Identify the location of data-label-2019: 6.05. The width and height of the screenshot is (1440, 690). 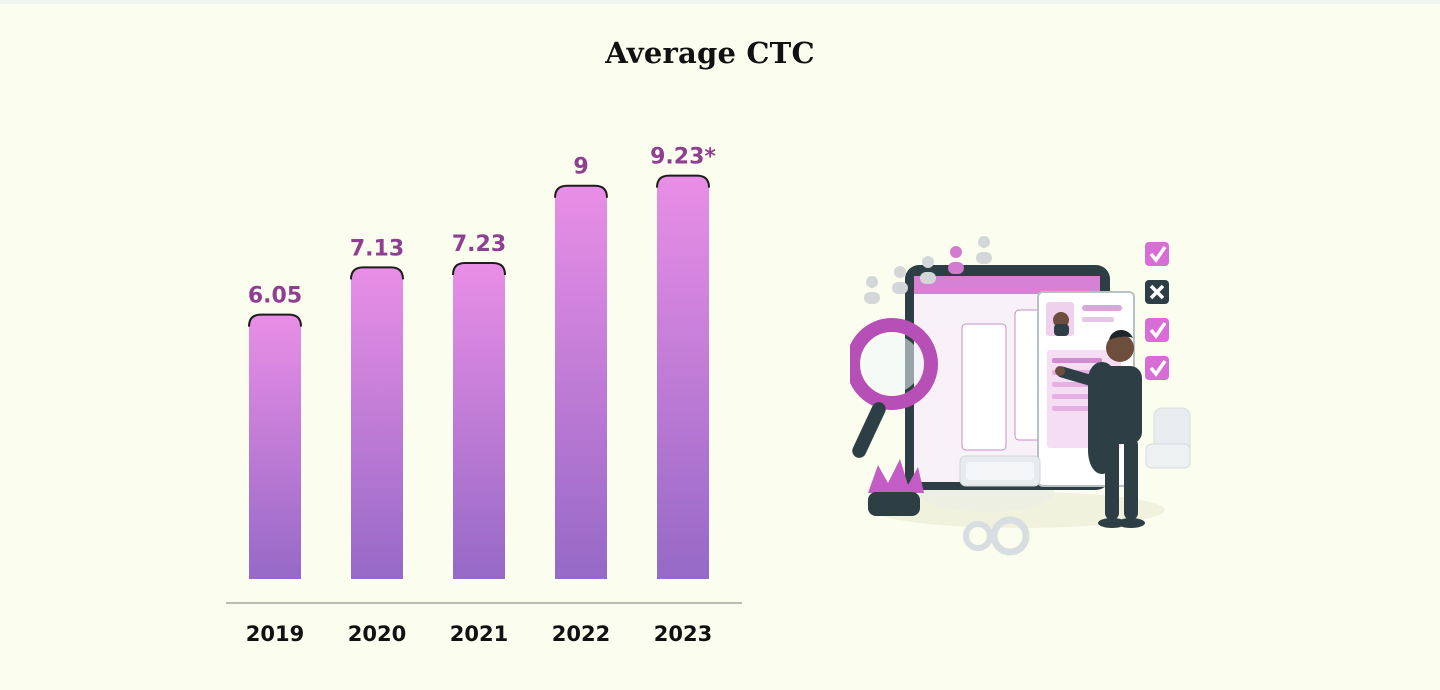
(275, 296).